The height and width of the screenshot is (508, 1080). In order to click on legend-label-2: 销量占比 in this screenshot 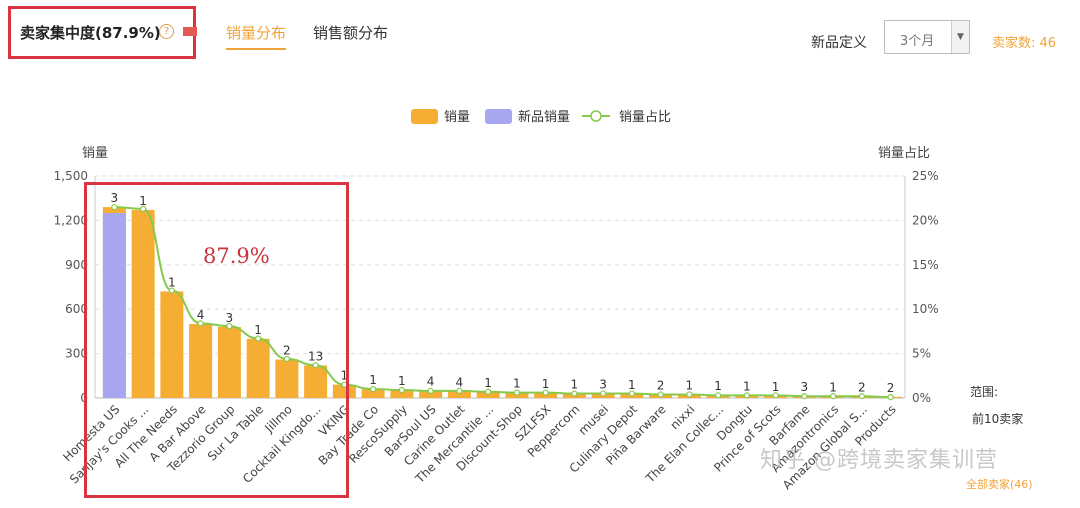, I will do `click(645, 117)`.